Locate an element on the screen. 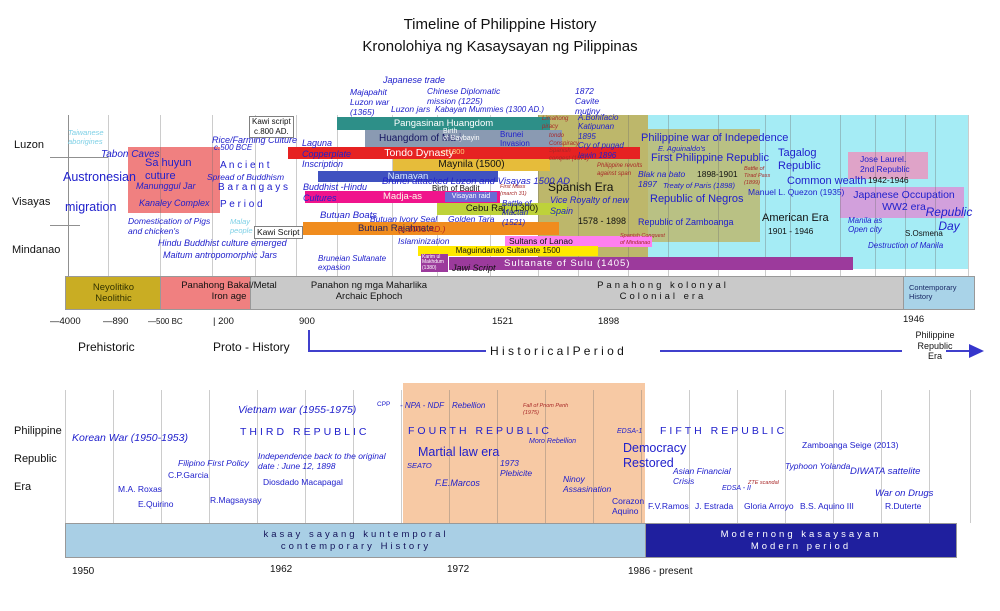 The image size is (1000, 611). label-1578-1898: 1578 - 1898 is located at coordinates (602, 221).